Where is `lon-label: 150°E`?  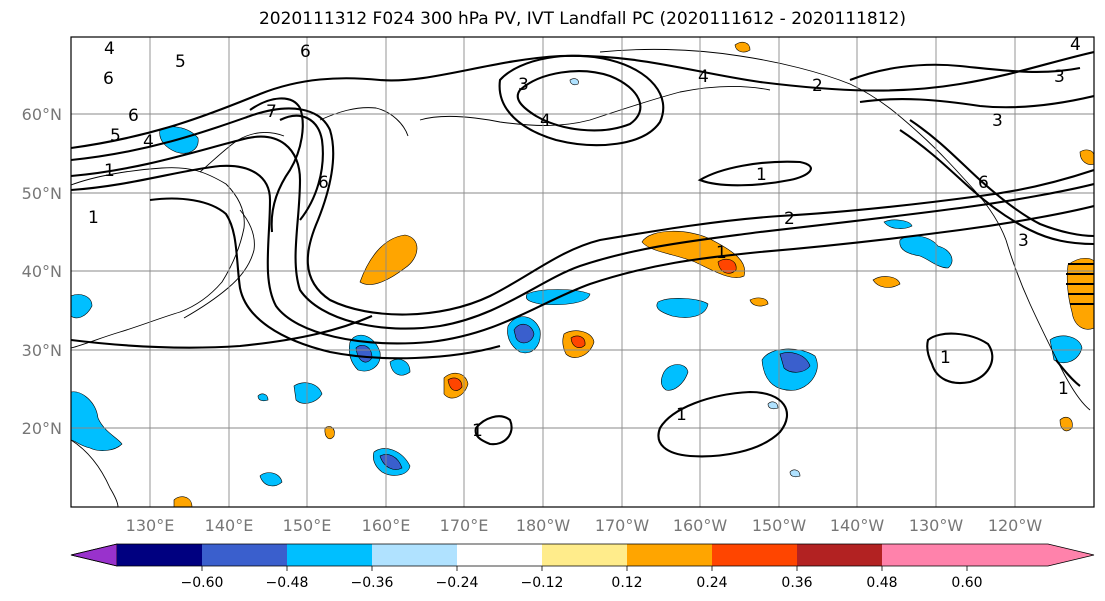 lon-label: 150°E is located at coordinates (307, 525).